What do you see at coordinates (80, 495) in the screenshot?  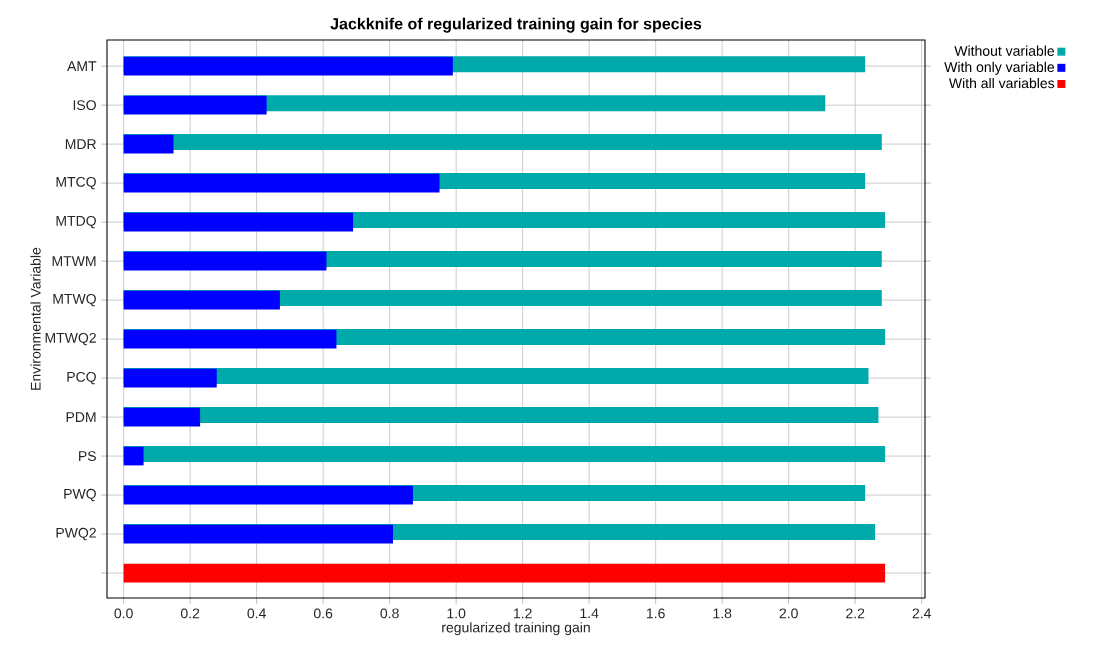 I see `y-tick-label: PWQ` at bounding box center [80, 495].